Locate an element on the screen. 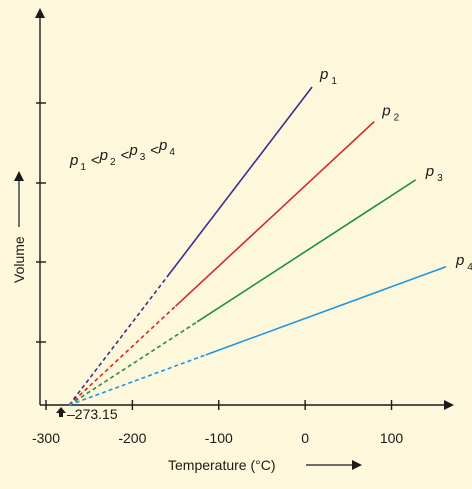  x-tick-label-1: -200 is located at coordinates (132, 438).